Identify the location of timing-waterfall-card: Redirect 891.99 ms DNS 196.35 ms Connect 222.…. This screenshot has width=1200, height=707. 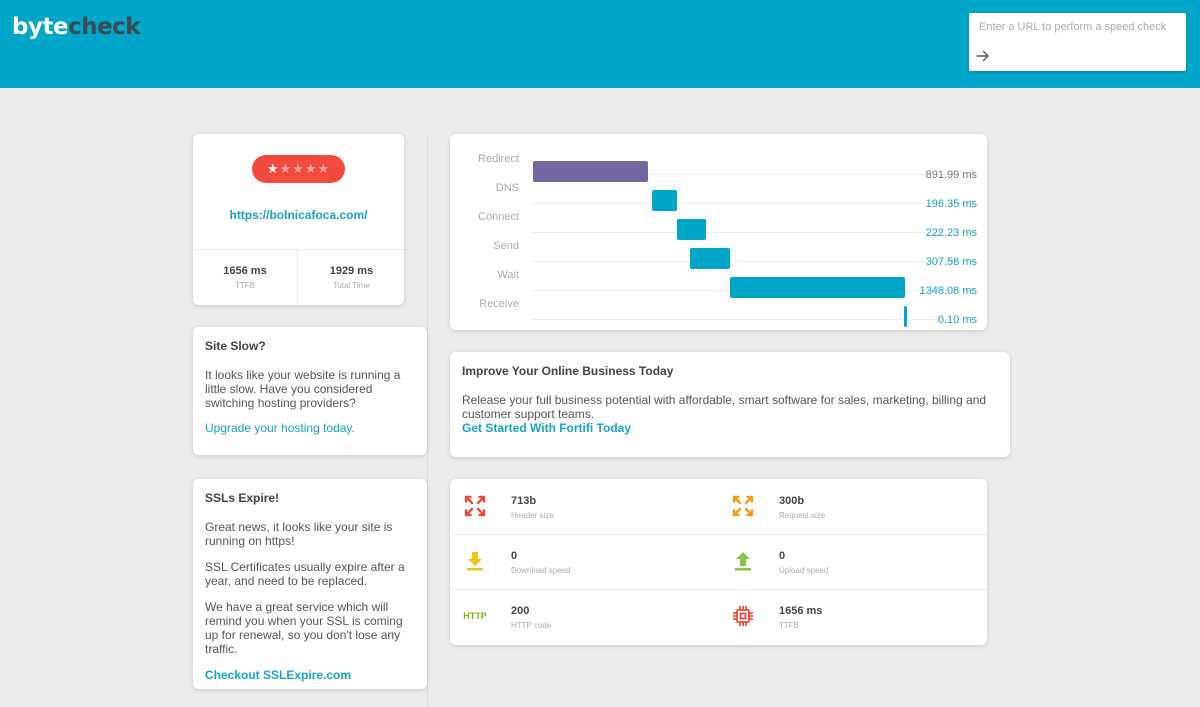
(718, 232).